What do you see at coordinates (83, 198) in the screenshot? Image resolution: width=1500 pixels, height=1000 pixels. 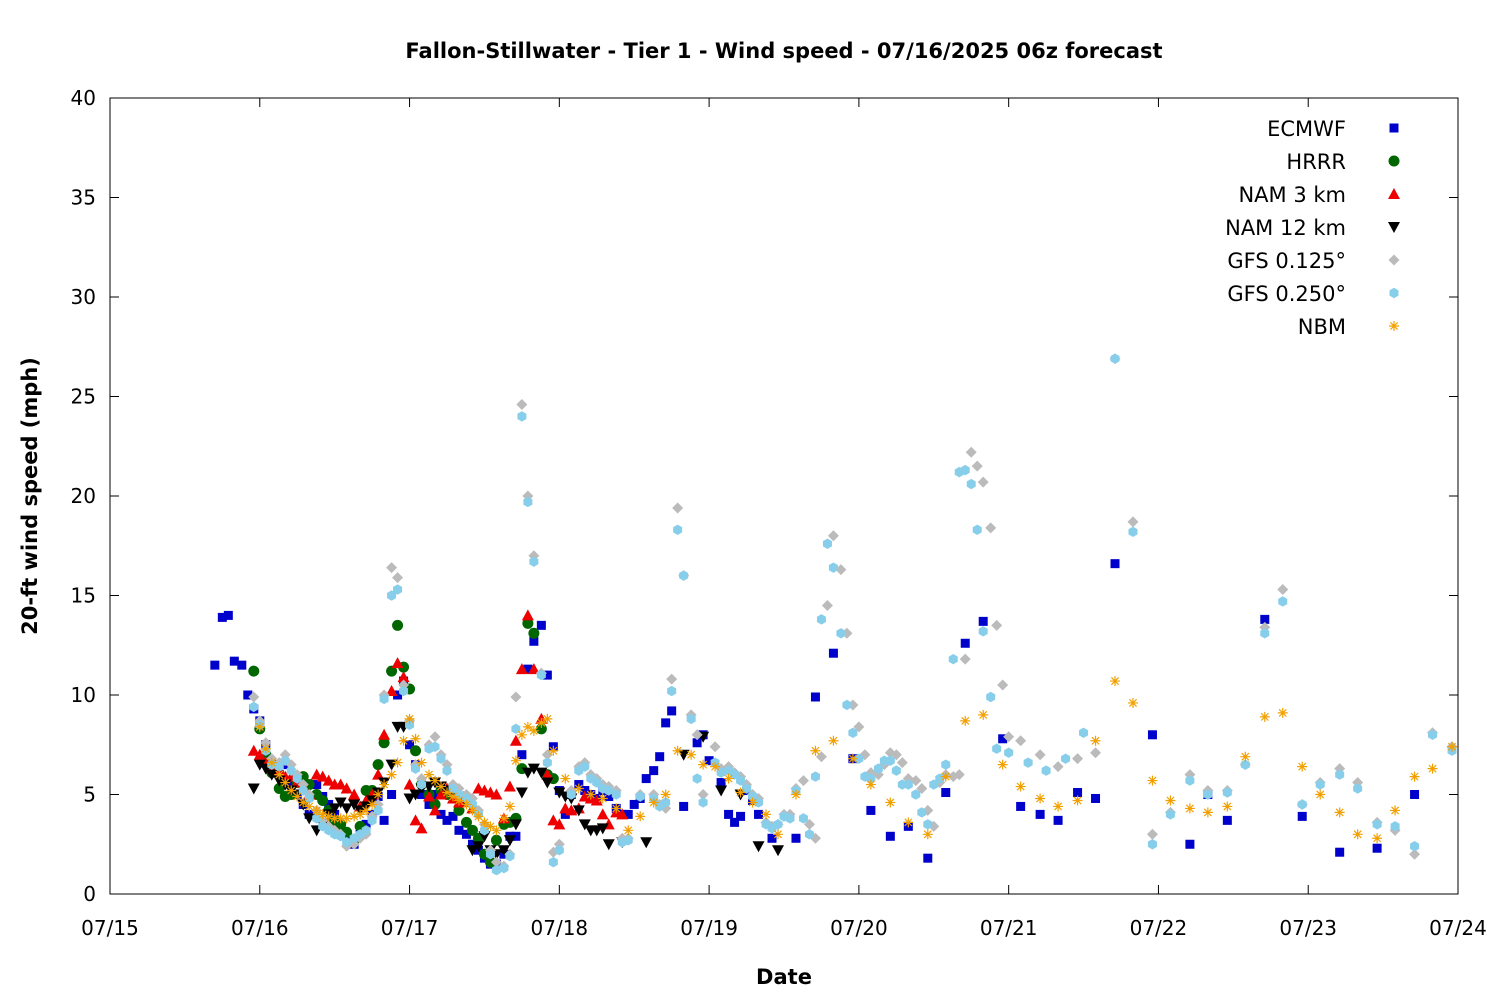 I see `y-tick-label: 35` at bounding box center [83, 198].